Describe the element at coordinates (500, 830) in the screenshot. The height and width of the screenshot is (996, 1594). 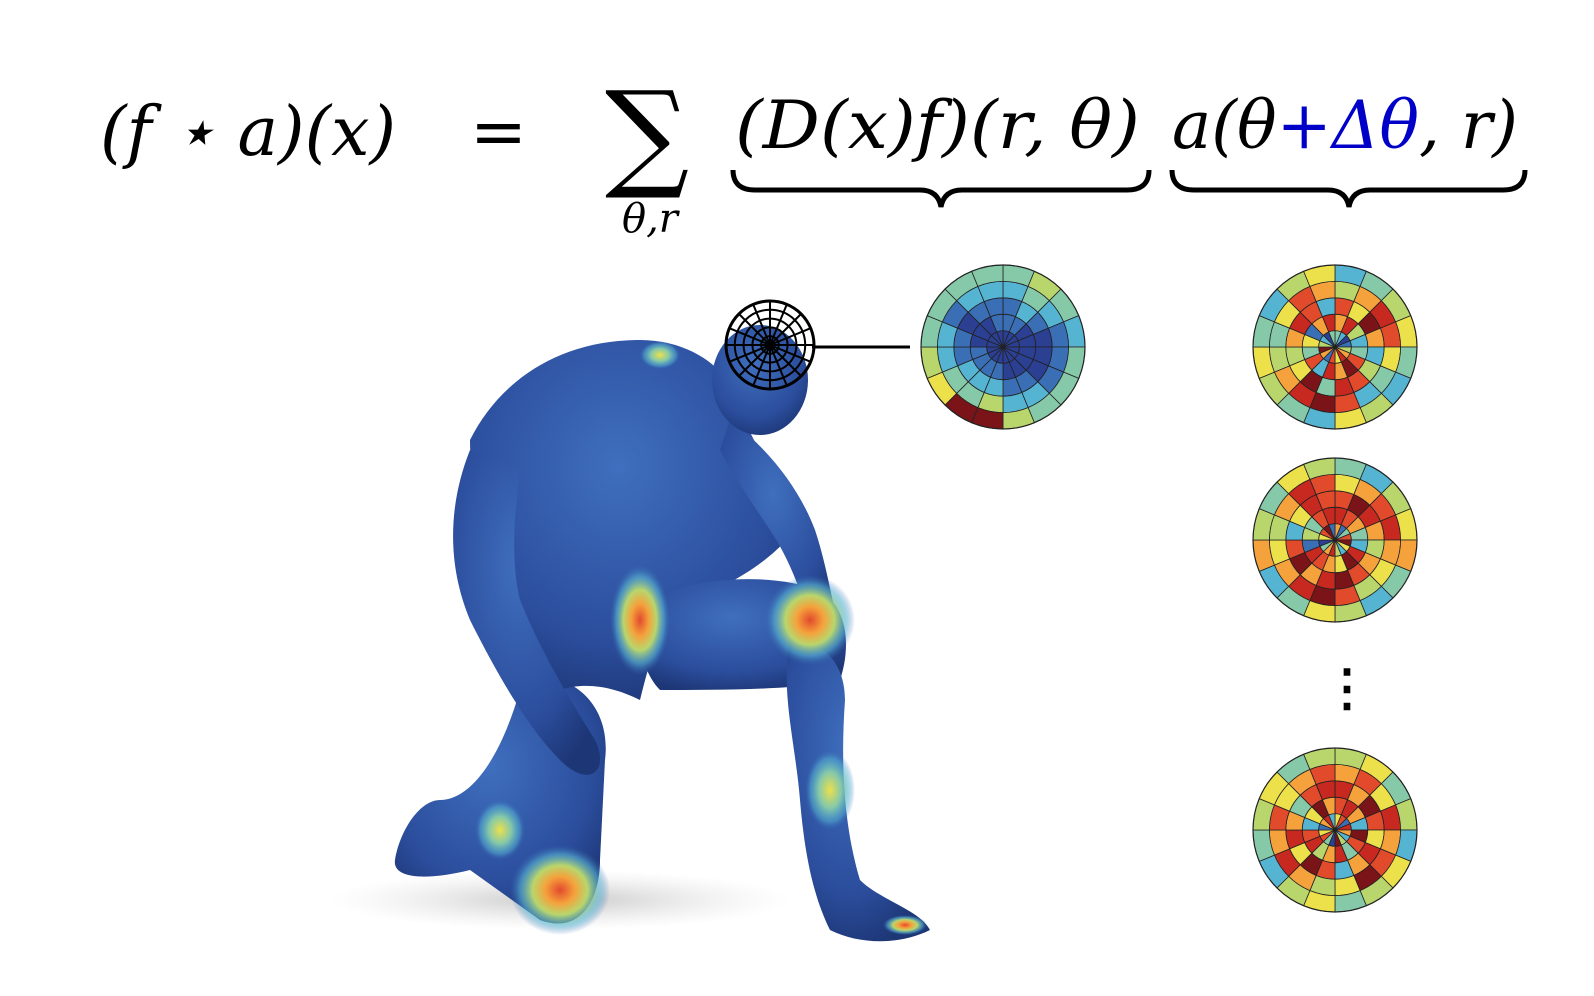
I see `heat-calf` at that location.